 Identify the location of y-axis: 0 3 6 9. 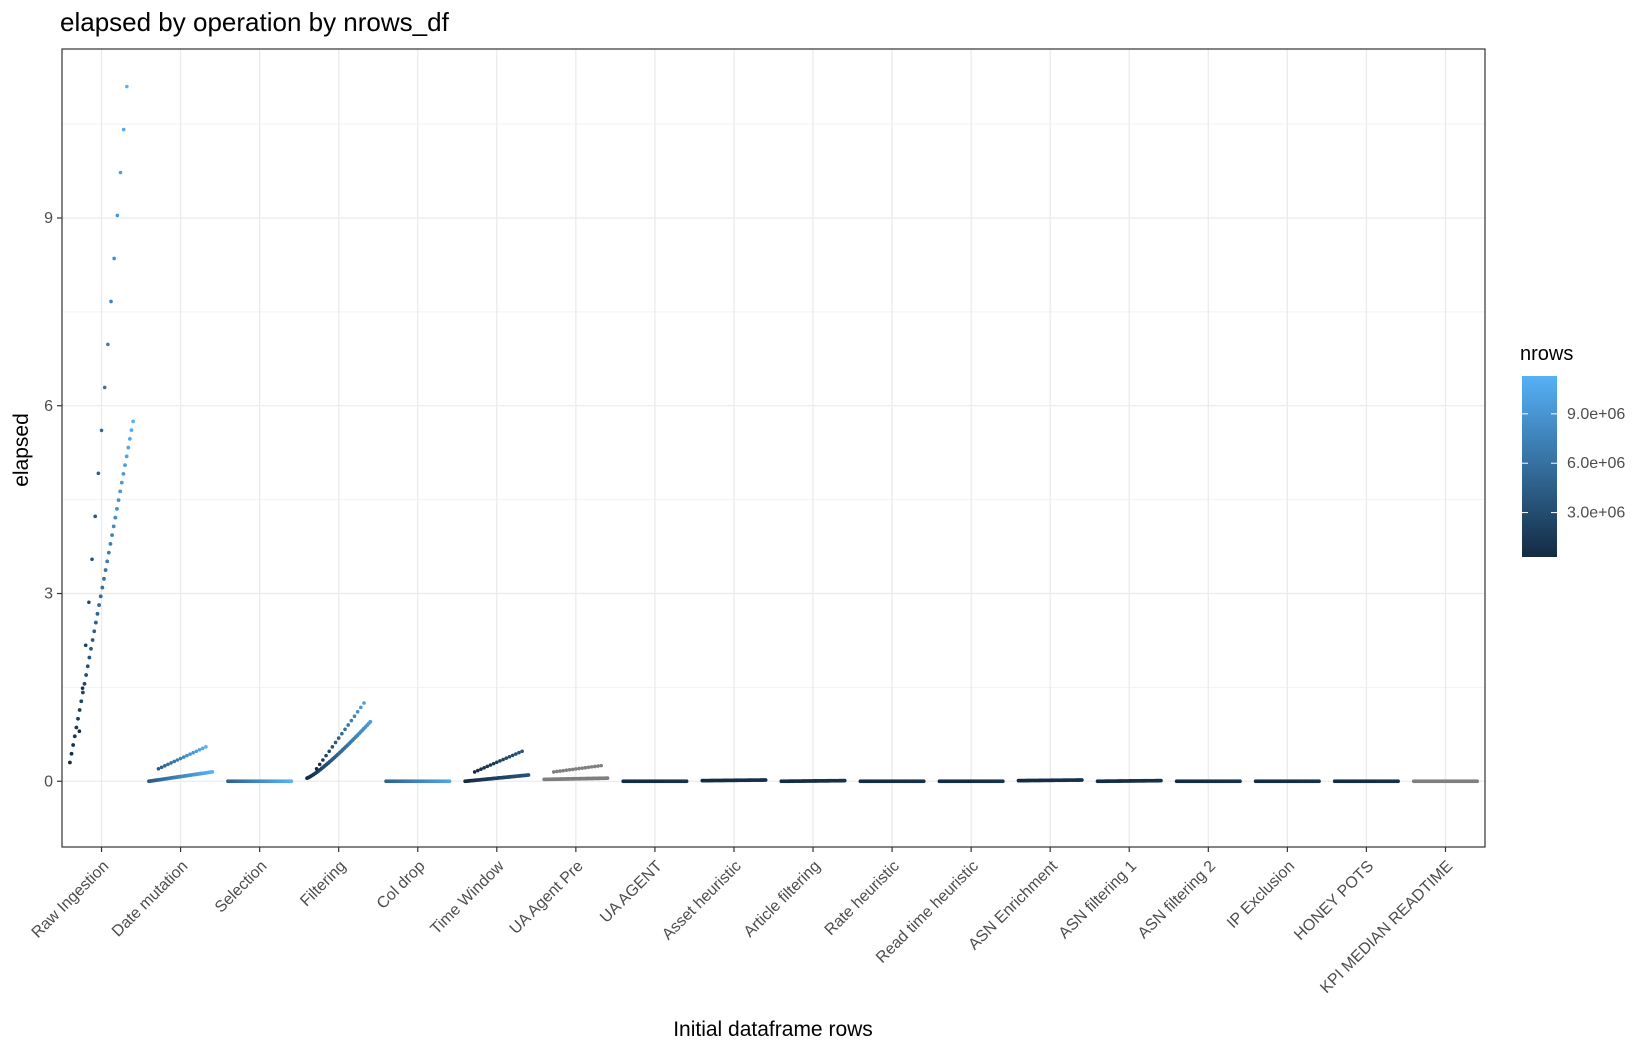
(53, 500).